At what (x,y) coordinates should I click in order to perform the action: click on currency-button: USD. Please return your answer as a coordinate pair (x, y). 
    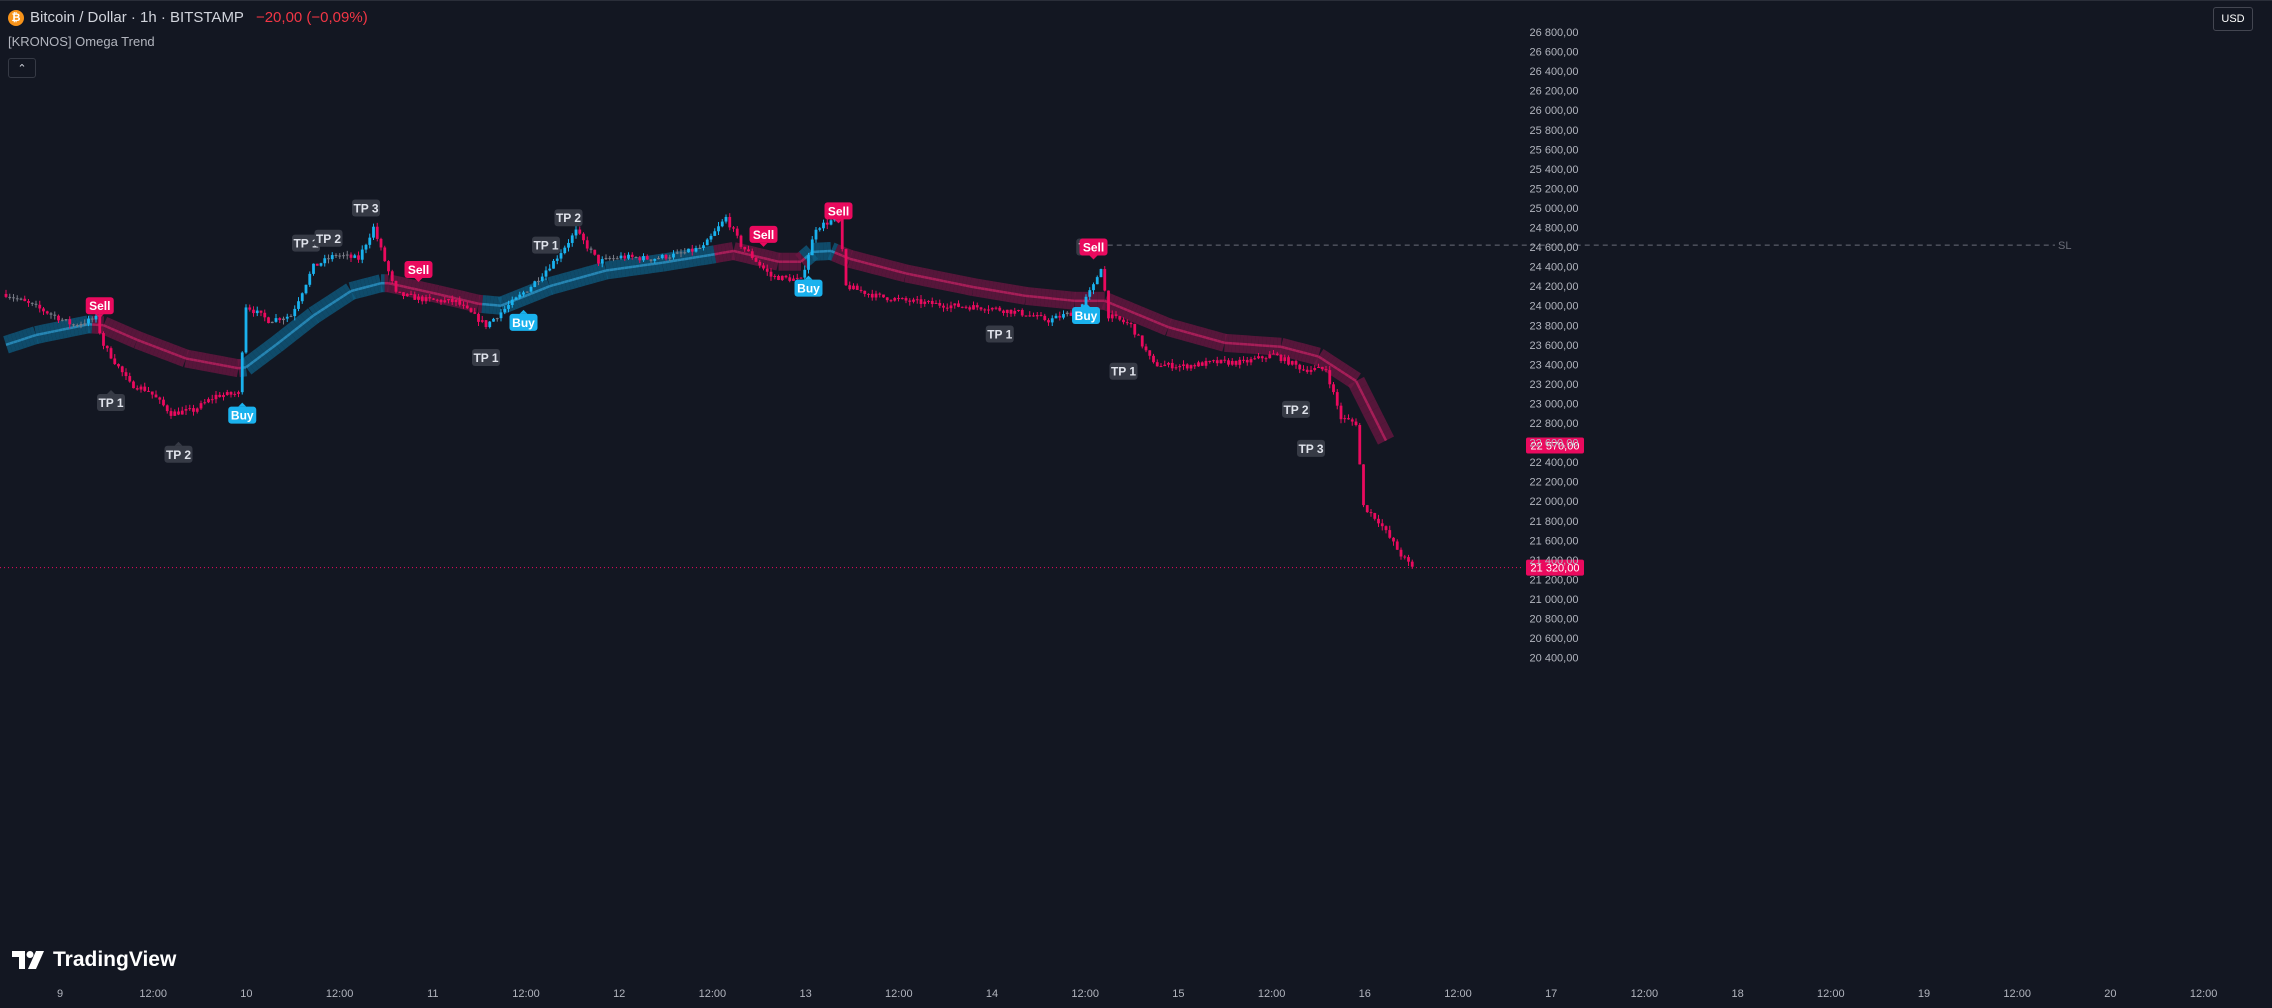
    Looking at the image, I should click on (2233, 19).